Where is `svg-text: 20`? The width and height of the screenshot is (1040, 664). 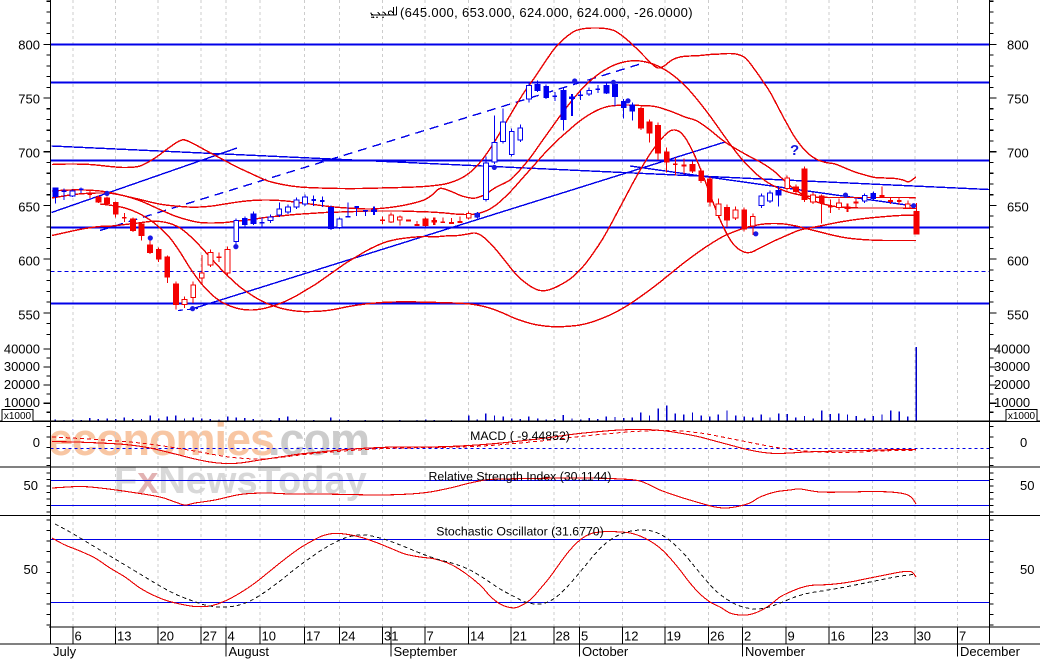 svg-text: 20 is located at coordinates (167, 636).